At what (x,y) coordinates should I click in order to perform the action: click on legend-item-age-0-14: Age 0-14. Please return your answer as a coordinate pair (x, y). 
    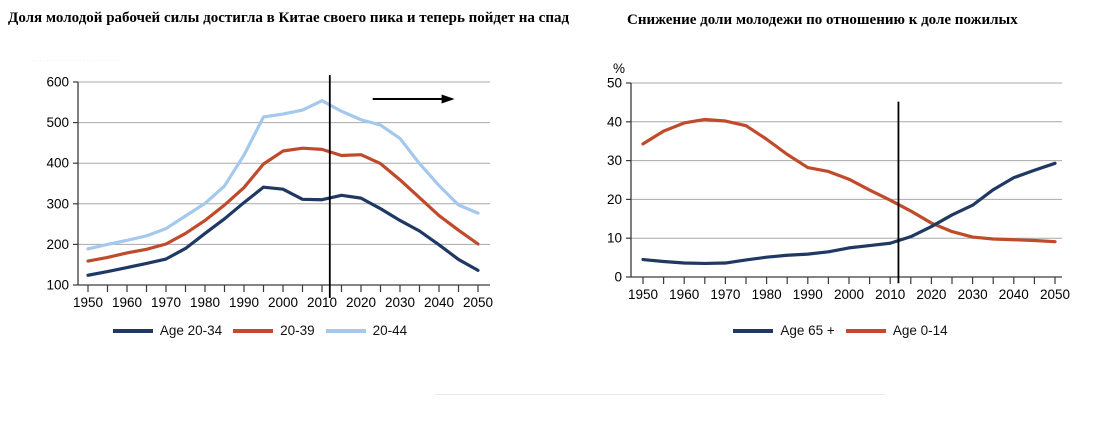
    Looking at the image, I should click on (896, 330).